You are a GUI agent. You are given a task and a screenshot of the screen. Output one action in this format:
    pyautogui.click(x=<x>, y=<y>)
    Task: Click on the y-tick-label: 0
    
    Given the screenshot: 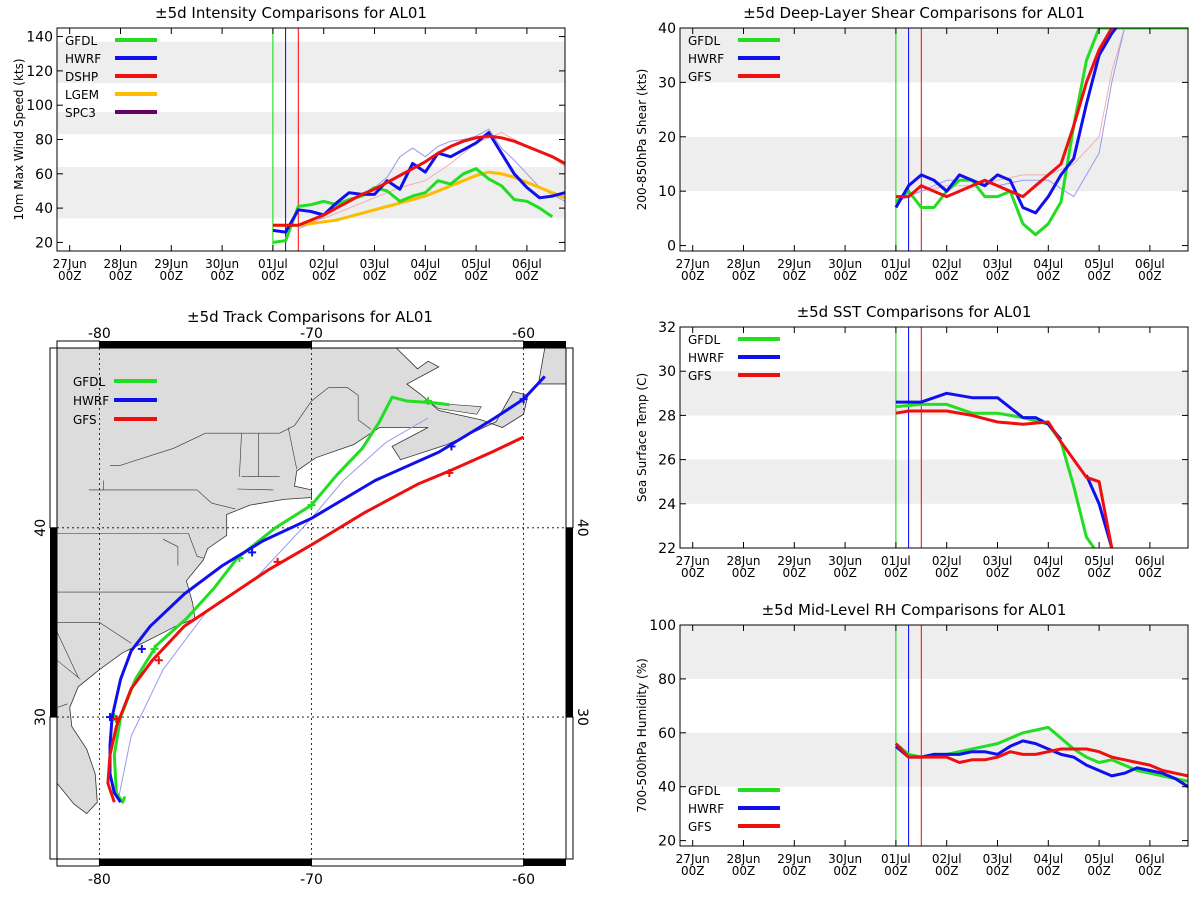 What is the action you would take?
    pyautogui.click(x=671, y=247)
    